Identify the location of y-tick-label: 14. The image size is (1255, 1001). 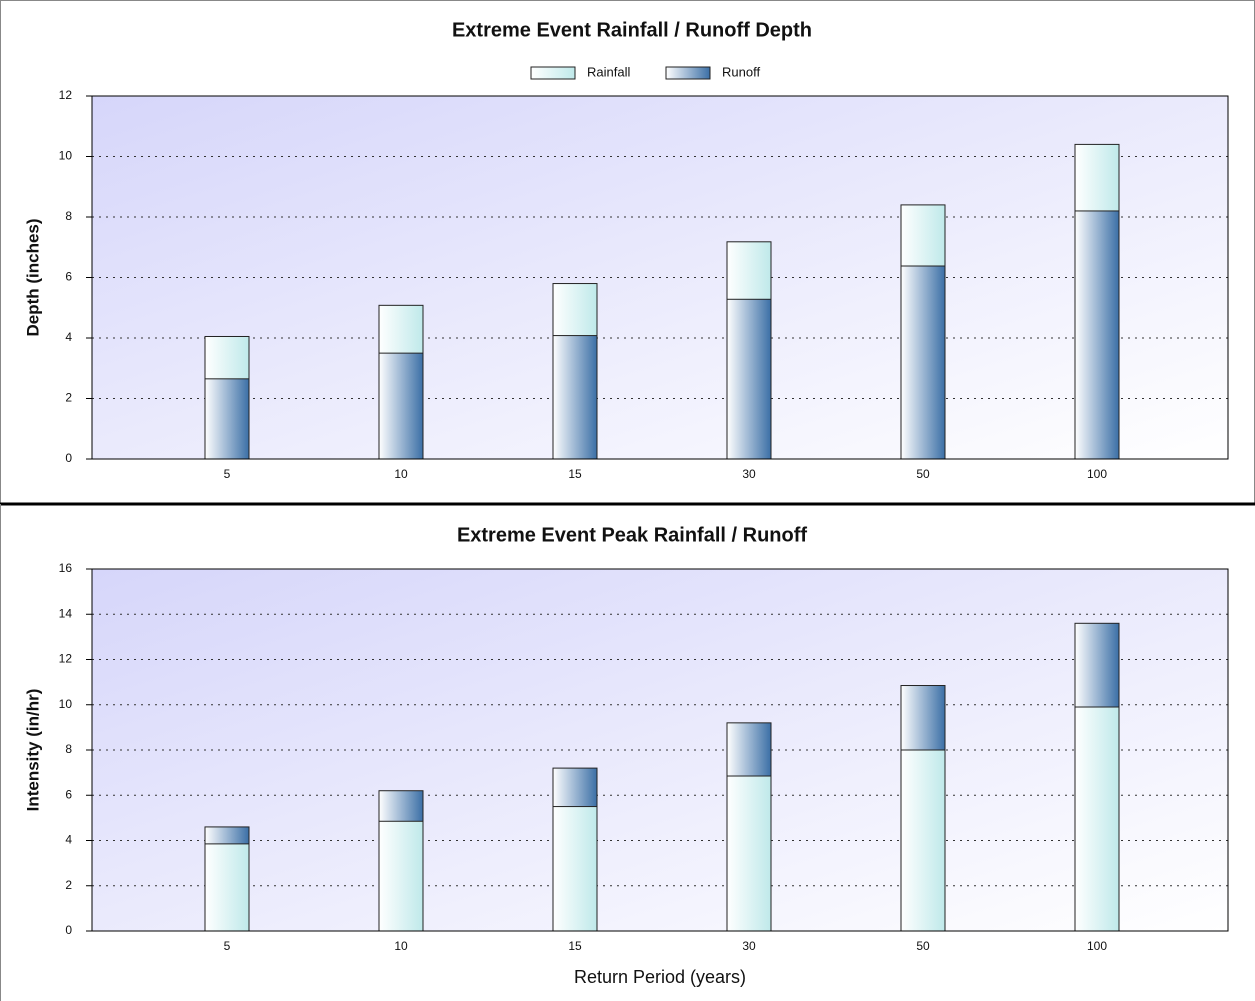
(66, 613).